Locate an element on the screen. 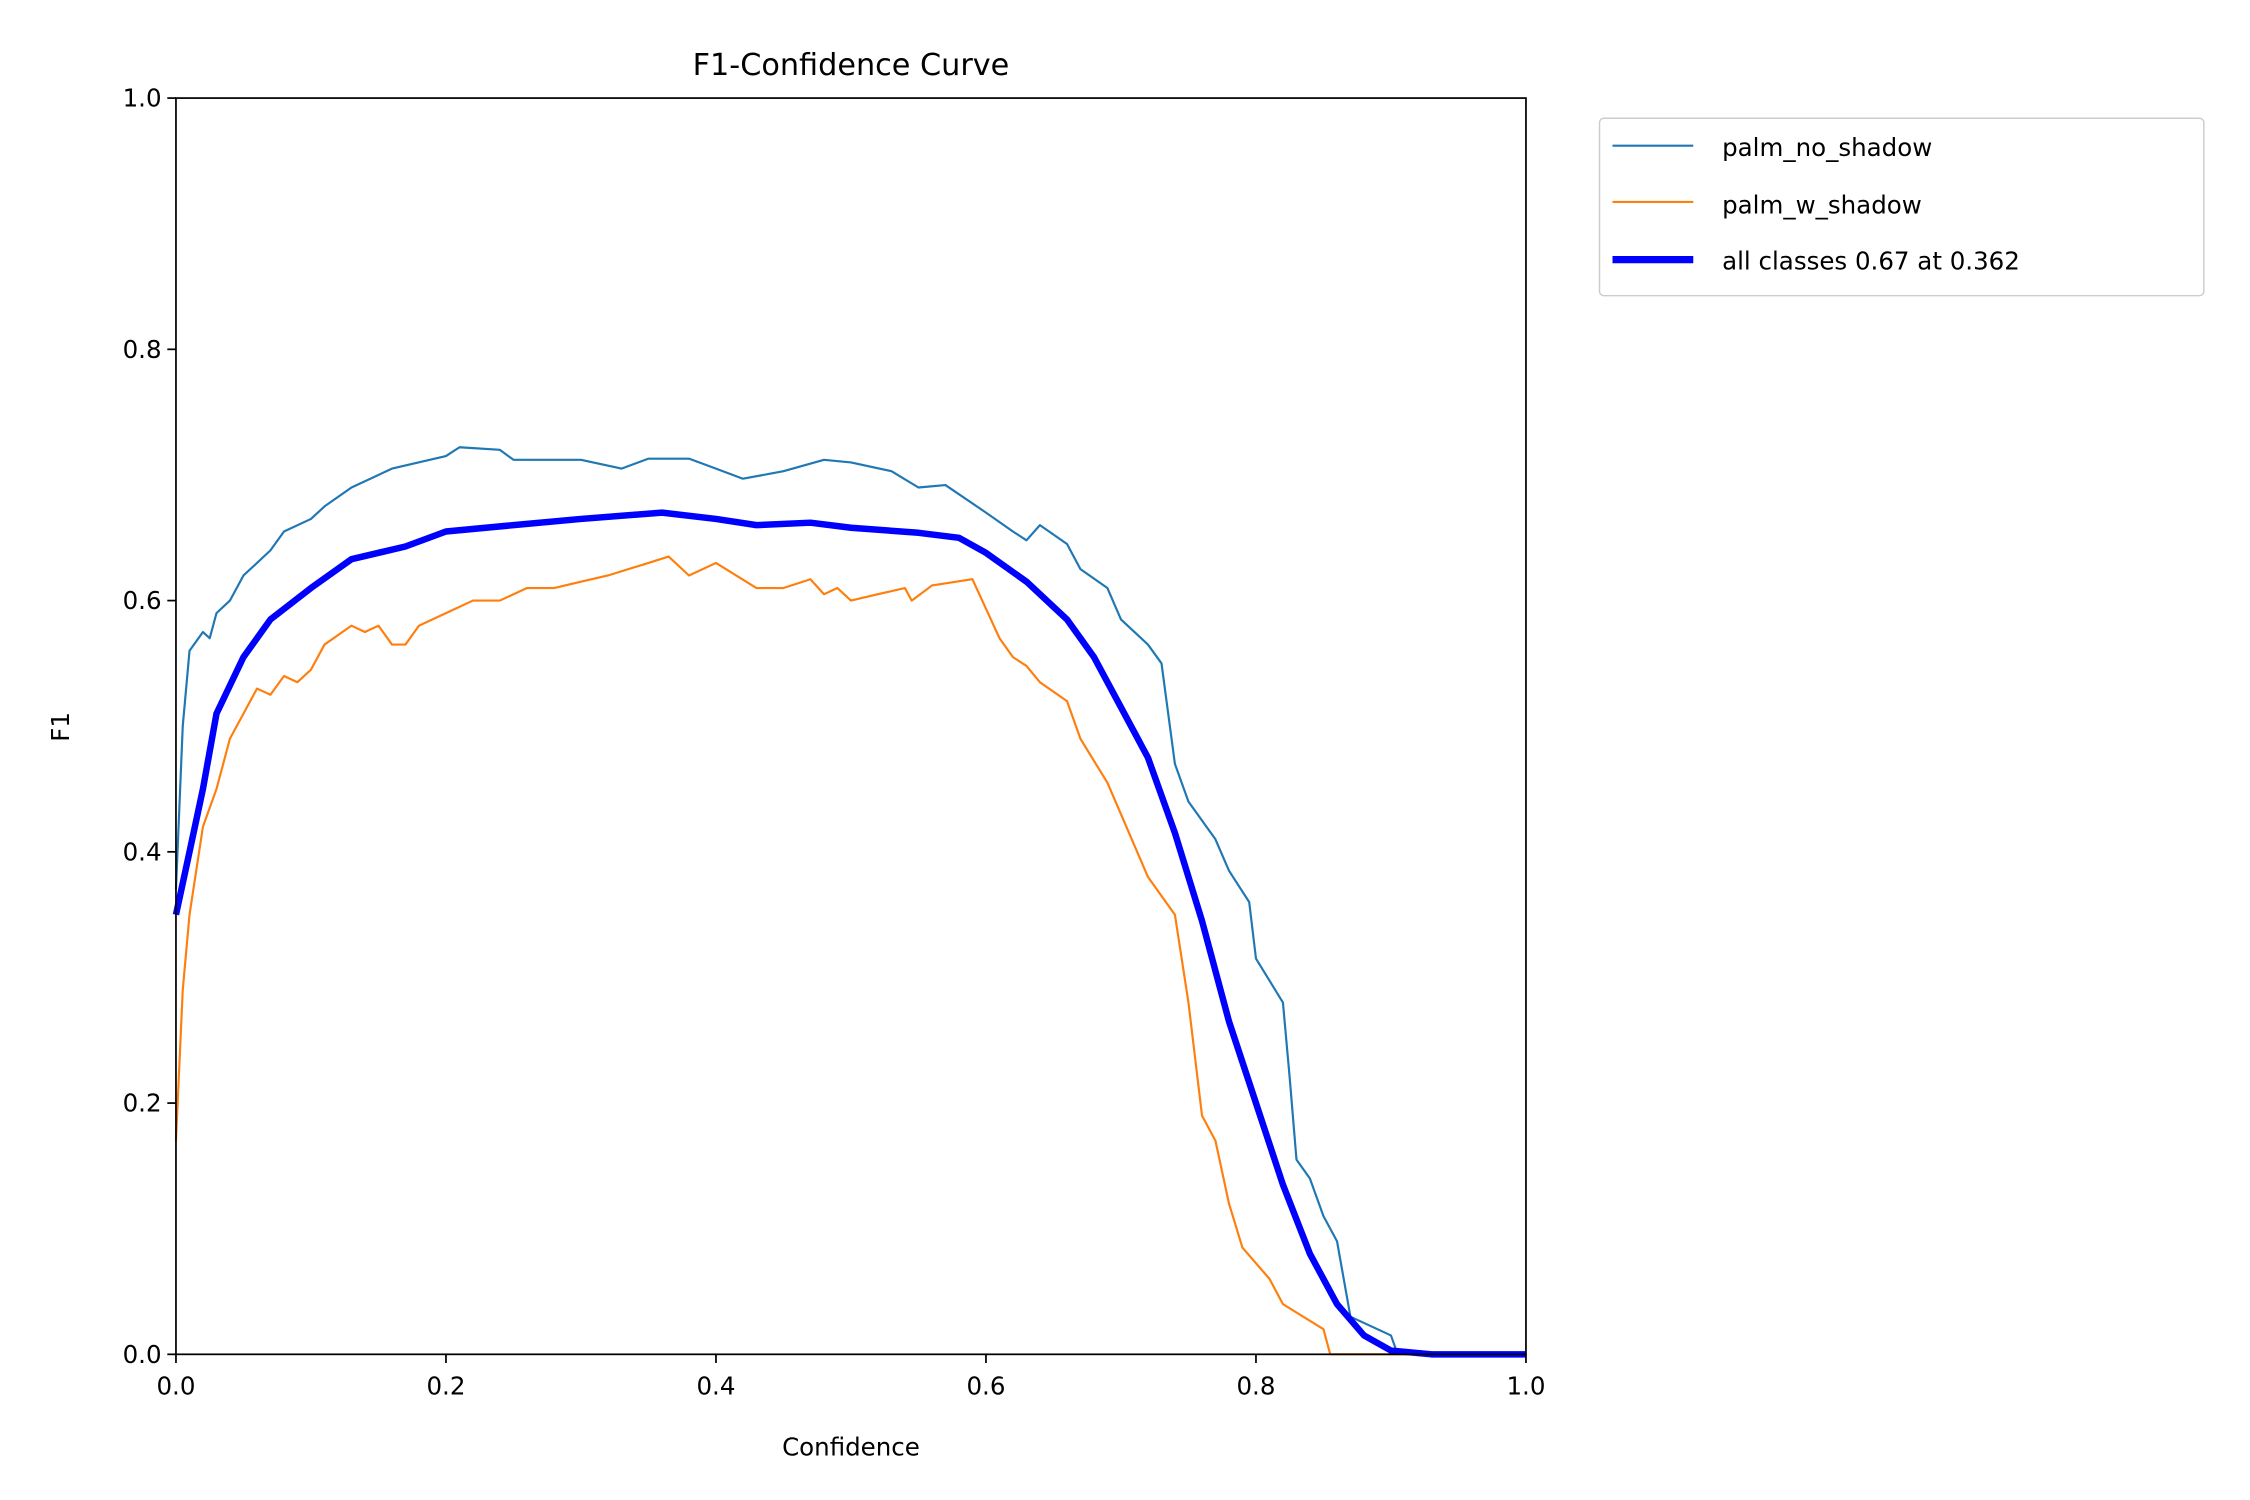  y-tick-label: 0.0 is located at coordinates (142, 1354).